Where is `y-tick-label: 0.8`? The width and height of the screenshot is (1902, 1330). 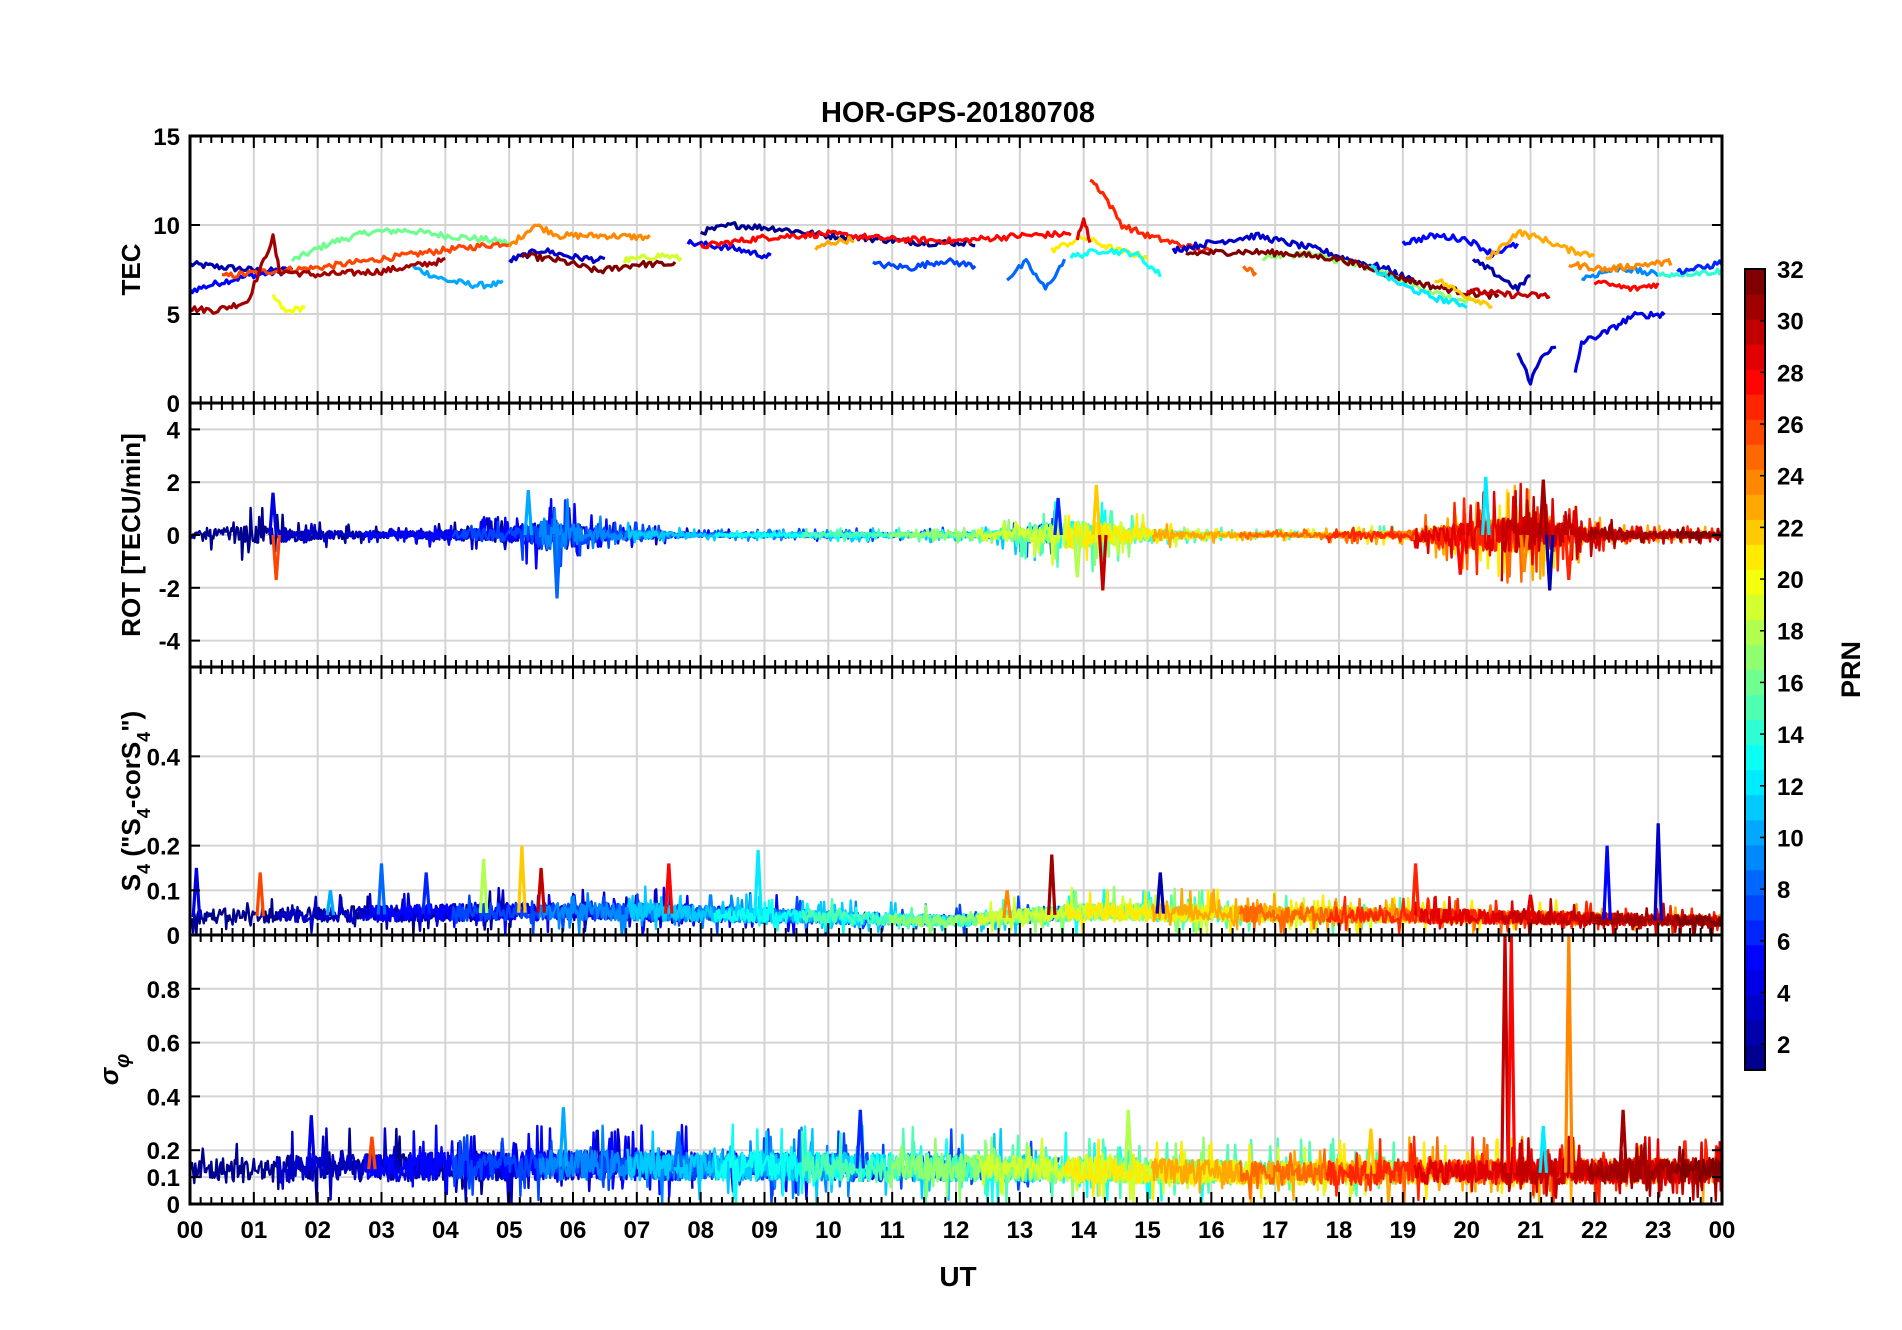
y-tick-label: 0.8 is located at coordinates (163, 990).